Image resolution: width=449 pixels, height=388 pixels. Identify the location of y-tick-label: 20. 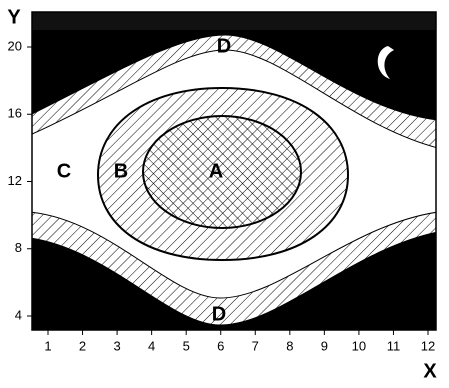
(15, 45).